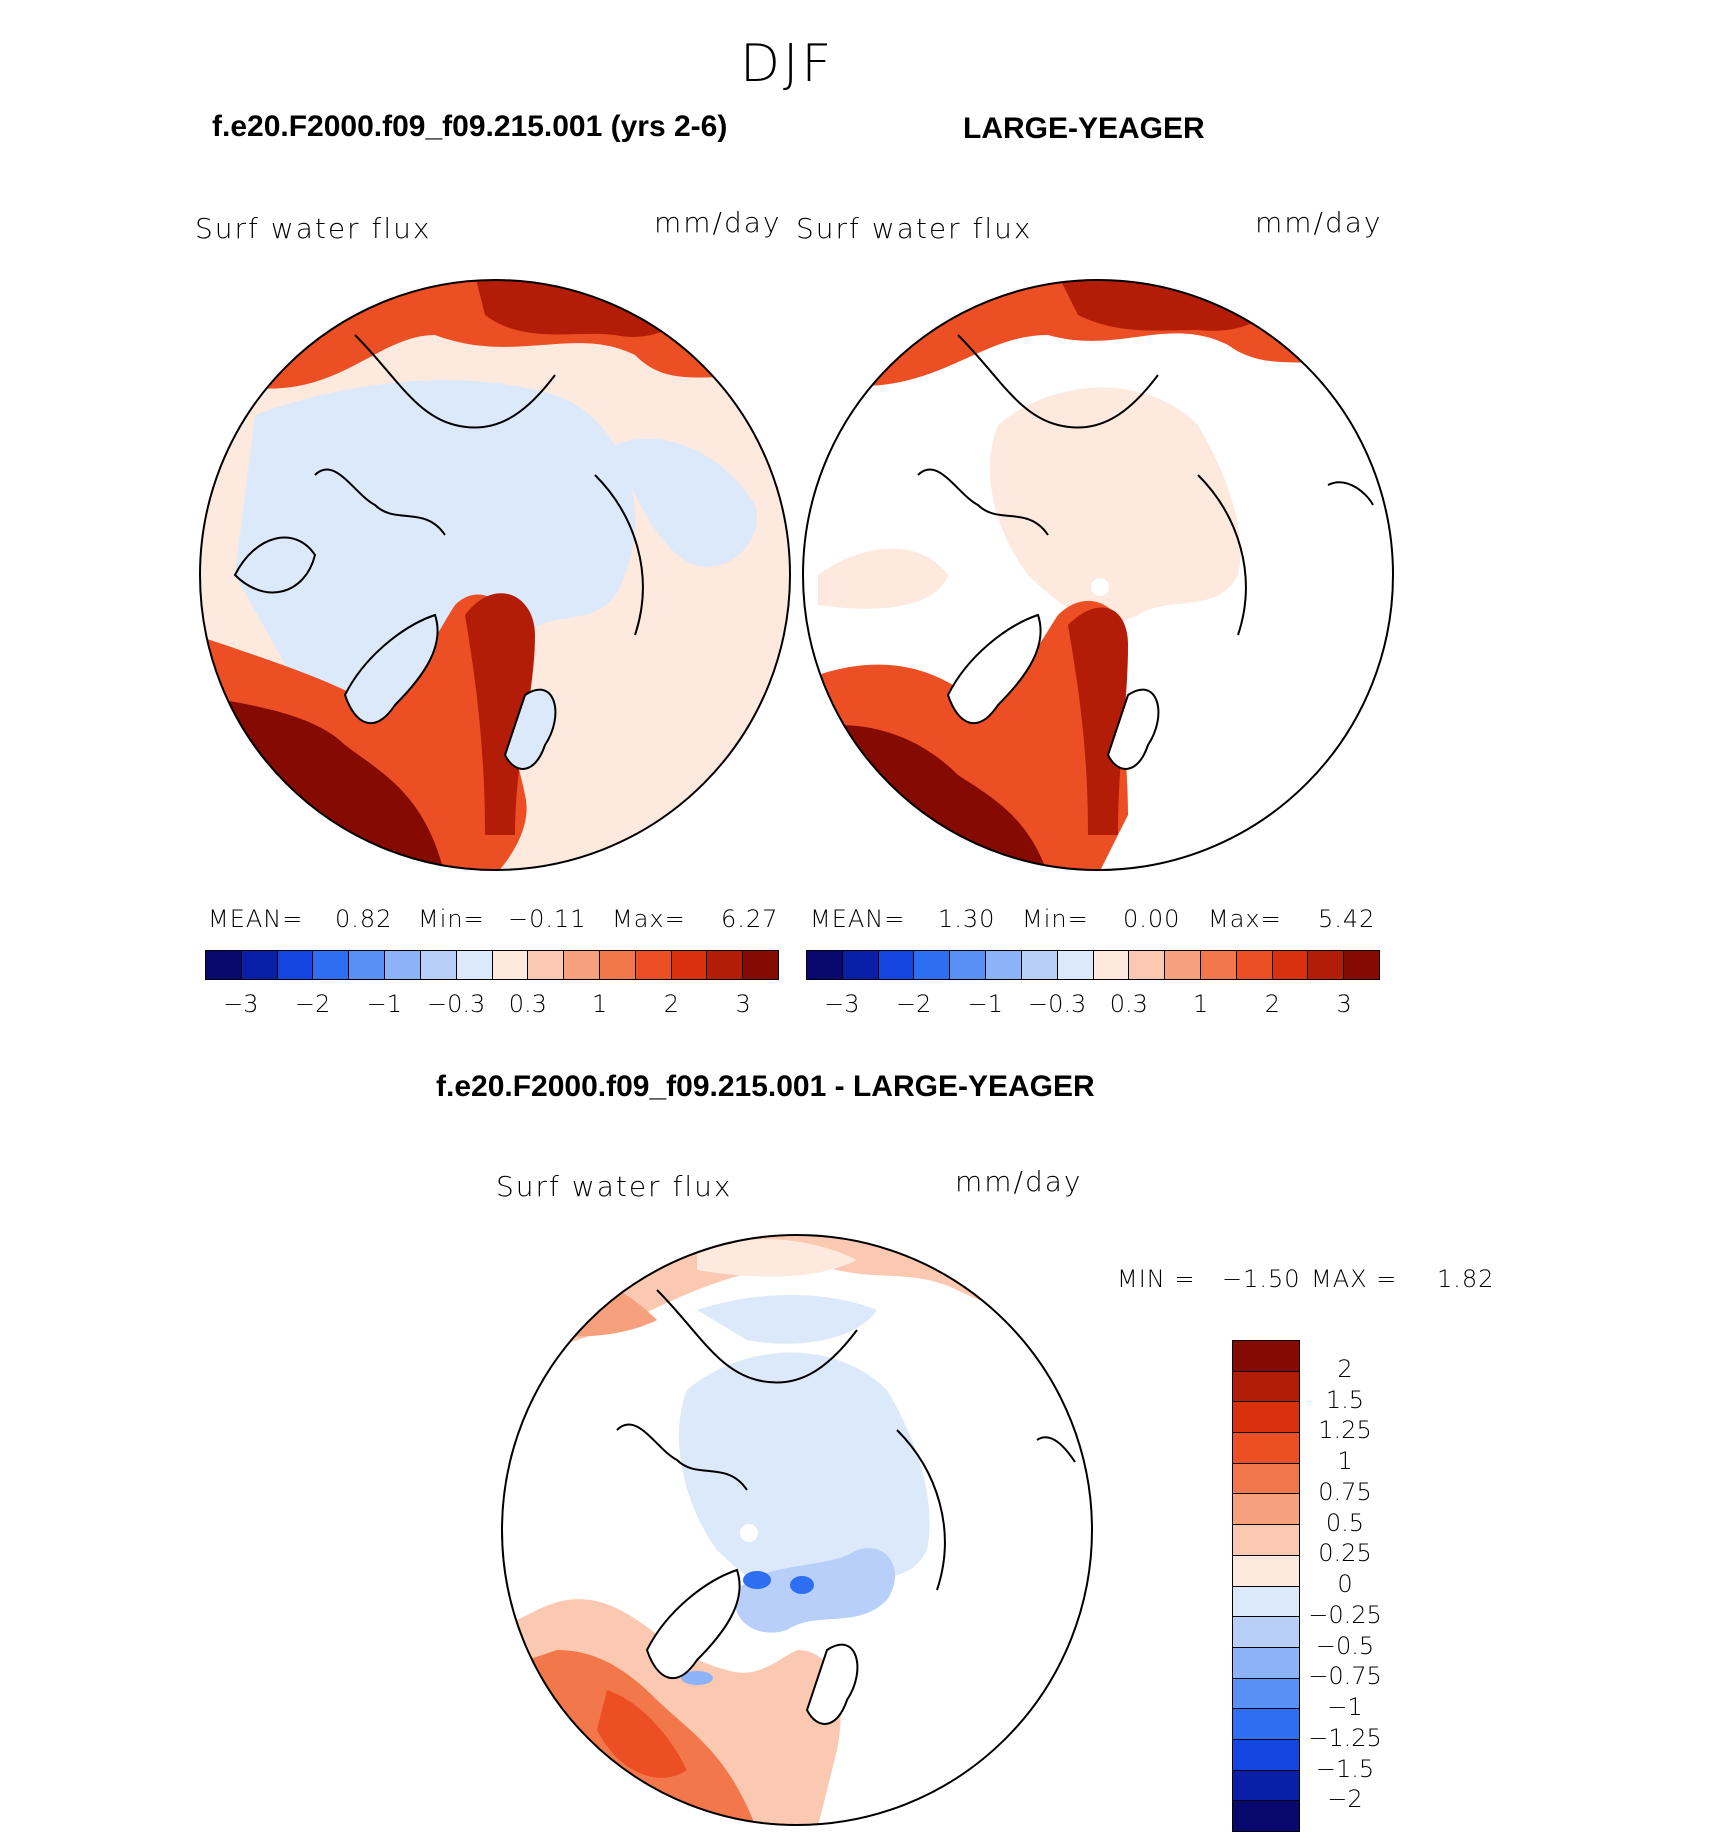 This screenshot has width=1710, height=1840. I want to click on diff-colorbar-tick-label: −0.75, so click(1345, 1676).